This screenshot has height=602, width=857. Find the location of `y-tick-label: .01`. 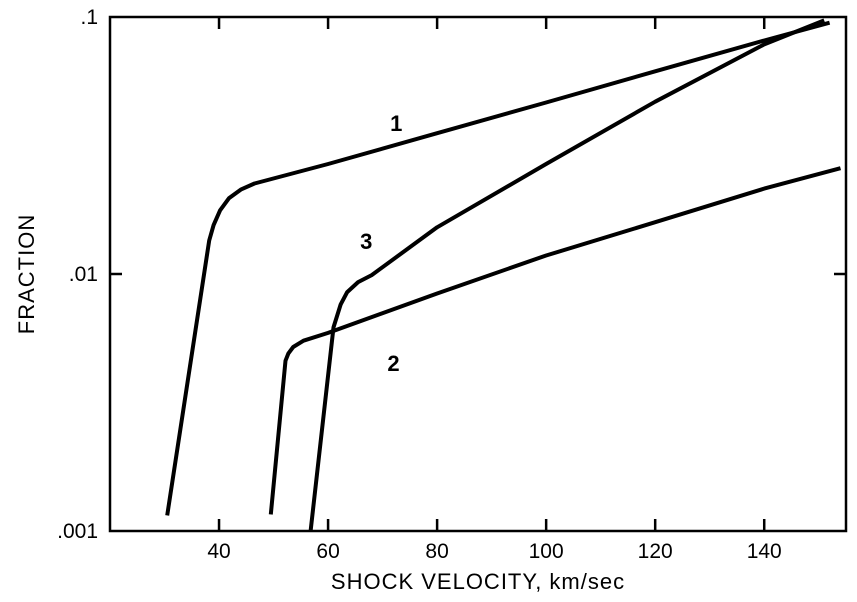

y-tick-label: .01 is located at coordinates (83, 274).